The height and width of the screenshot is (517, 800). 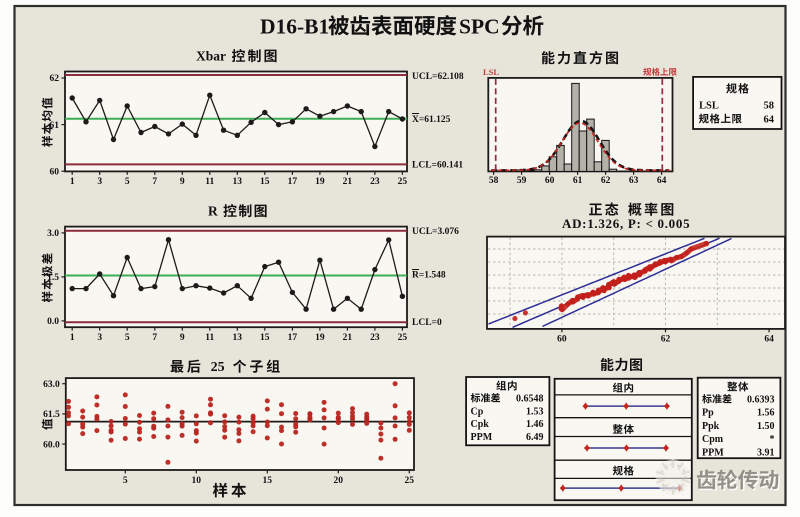 What do you see at coordinates (197, 481) in the screenshot?
I see `svg-text: 10` at bounding box center [197, 481].